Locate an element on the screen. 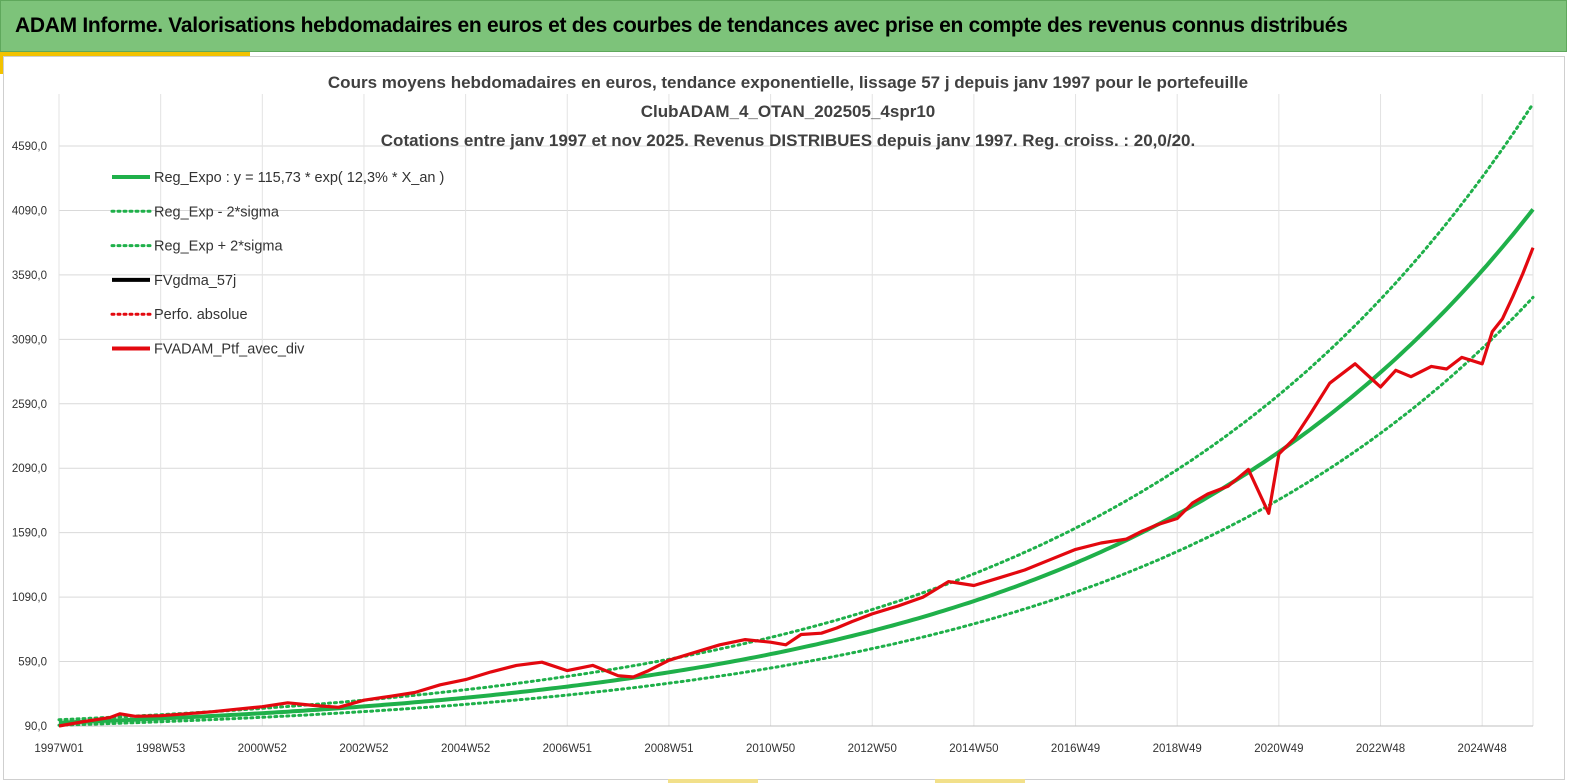 Image resolution: width=1569 pixels, height=783 pixels. chart-title-line-2: ClubADAM_4_OTAN_202505_4spr10 is located at coordinates (788, 111).